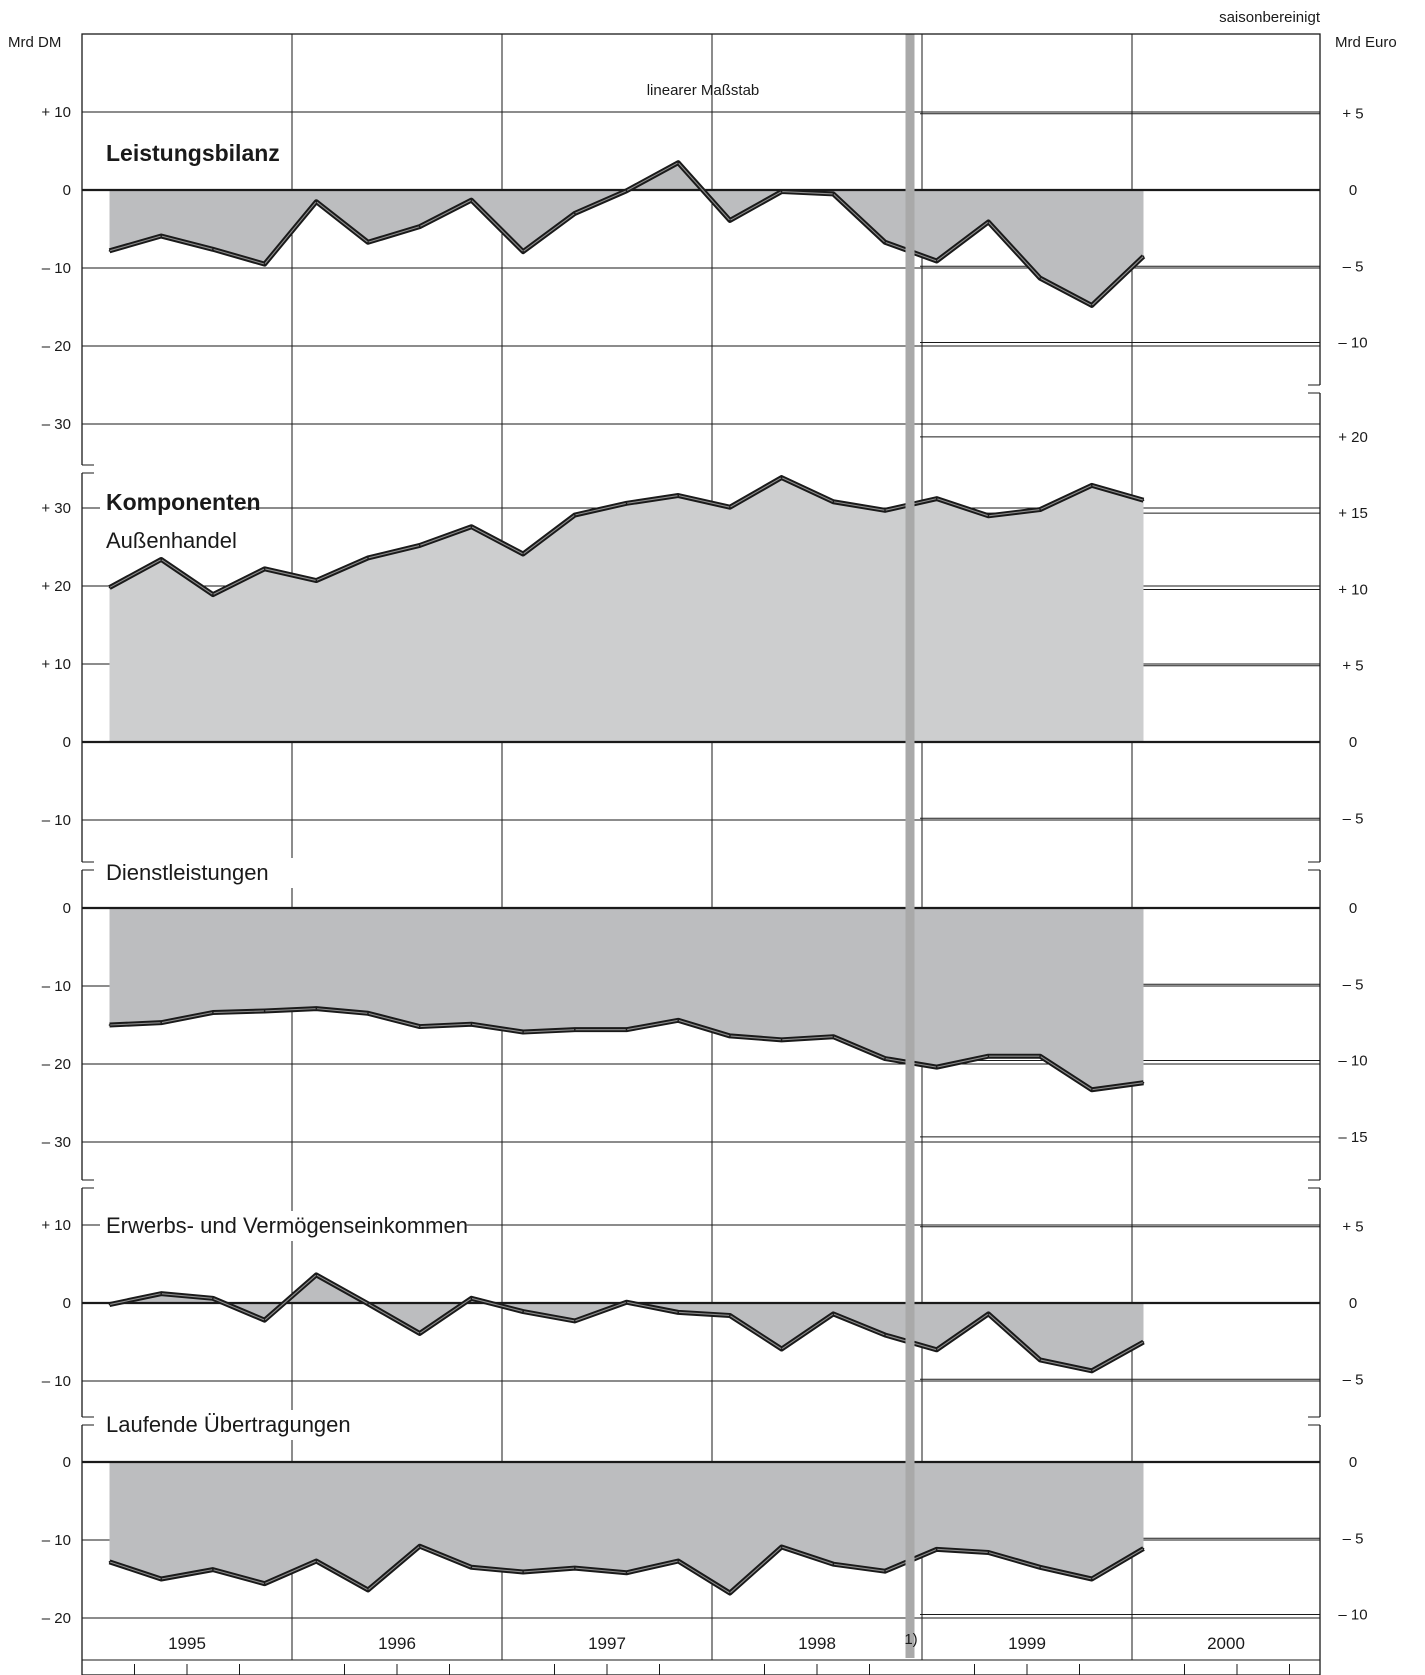 This screenshot has width=1425, height=1675. I want to click on series-highlight-erwerbseinkommen, so click(626, 1323).